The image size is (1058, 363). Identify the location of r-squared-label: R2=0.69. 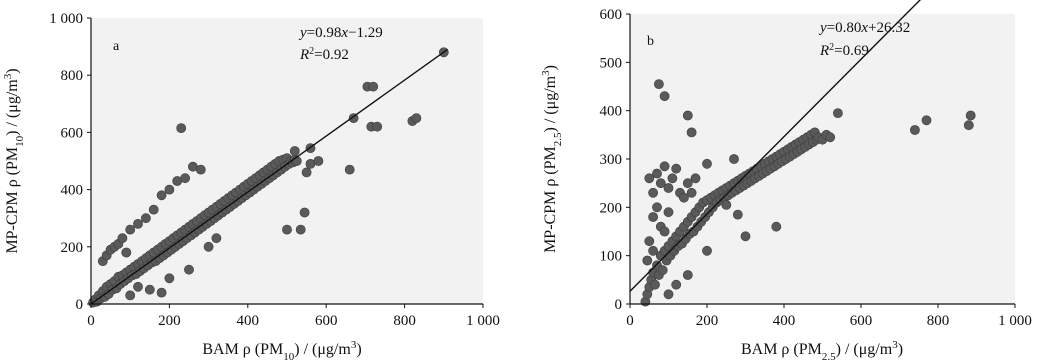
(844, 51).